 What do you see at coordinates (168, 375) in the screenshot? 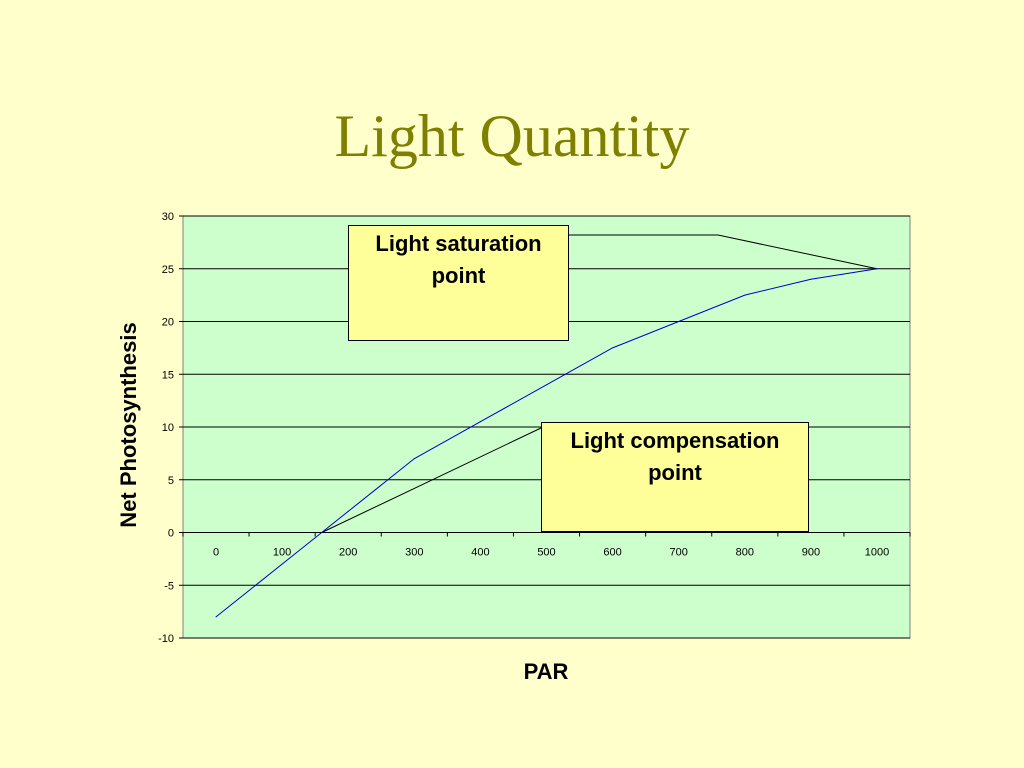
I see `y-tick-label: 15` at bounding box center [168, 375].